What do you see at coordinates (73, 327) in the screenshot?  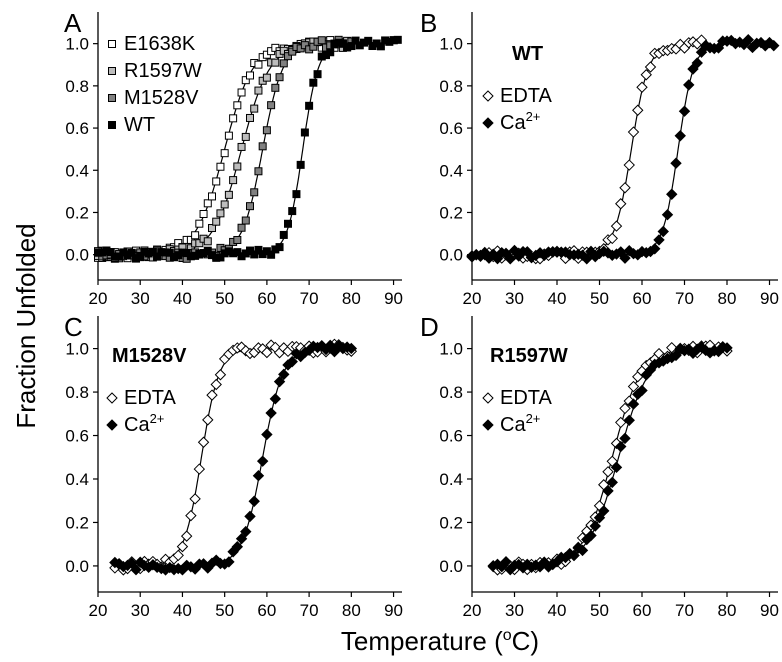 I see `panel-letter: C` at bounding box center [73, 327].